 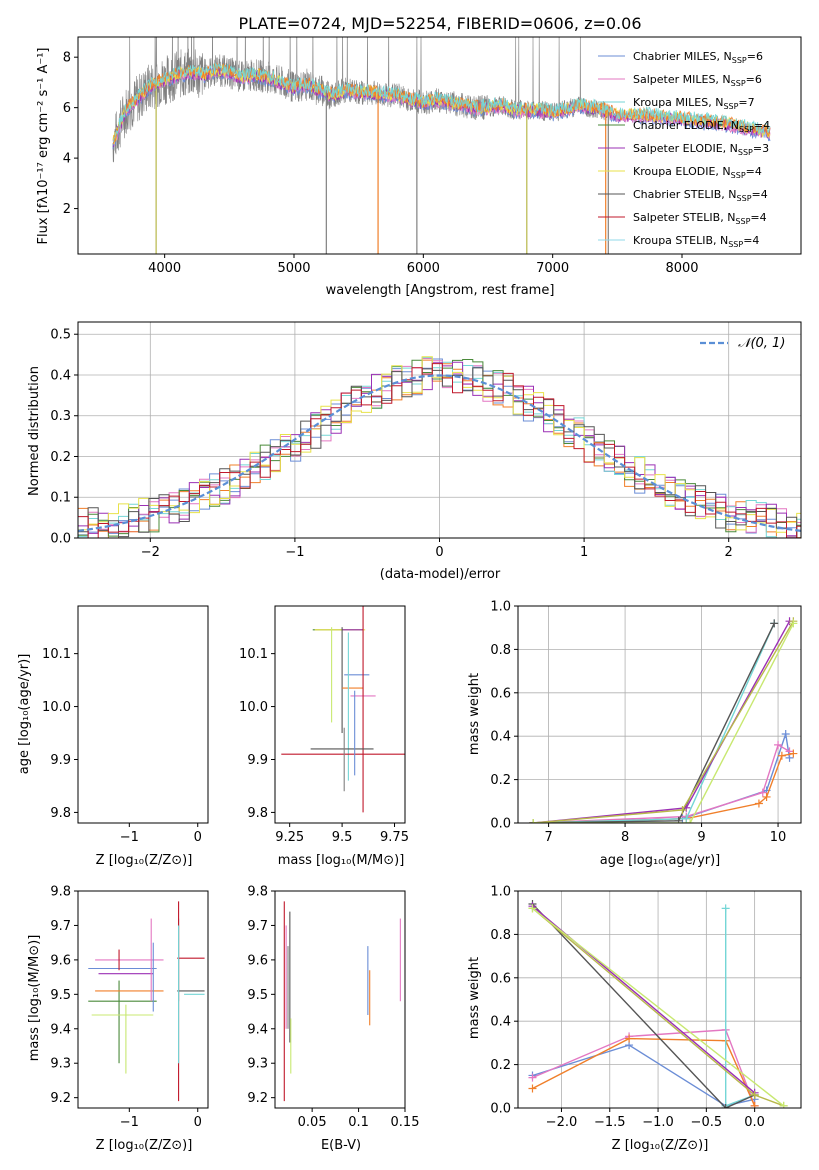 I want to click on legend-label-suffix-0: =6, so click(x=755, y=56).